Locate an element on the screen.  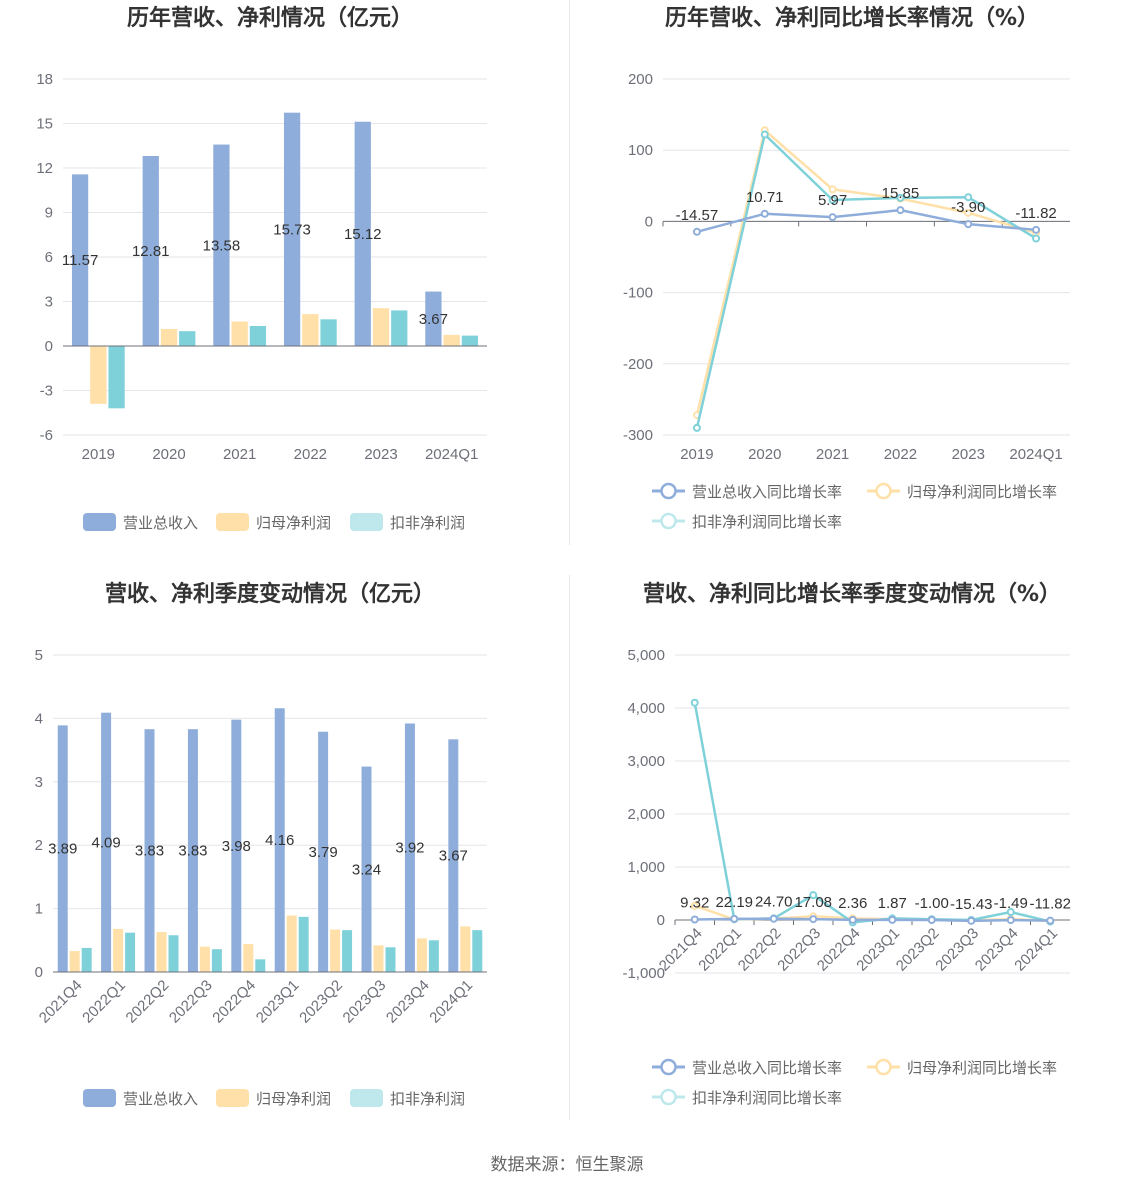
data-label: 4.16 is located at coordinates (279, 840).